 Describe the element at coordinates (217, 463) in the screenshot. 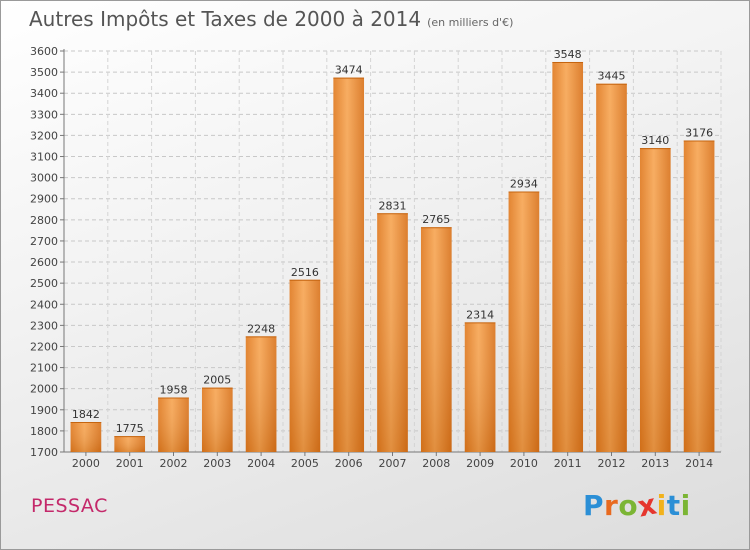

I see `x-tick-label: 2003` at that location.